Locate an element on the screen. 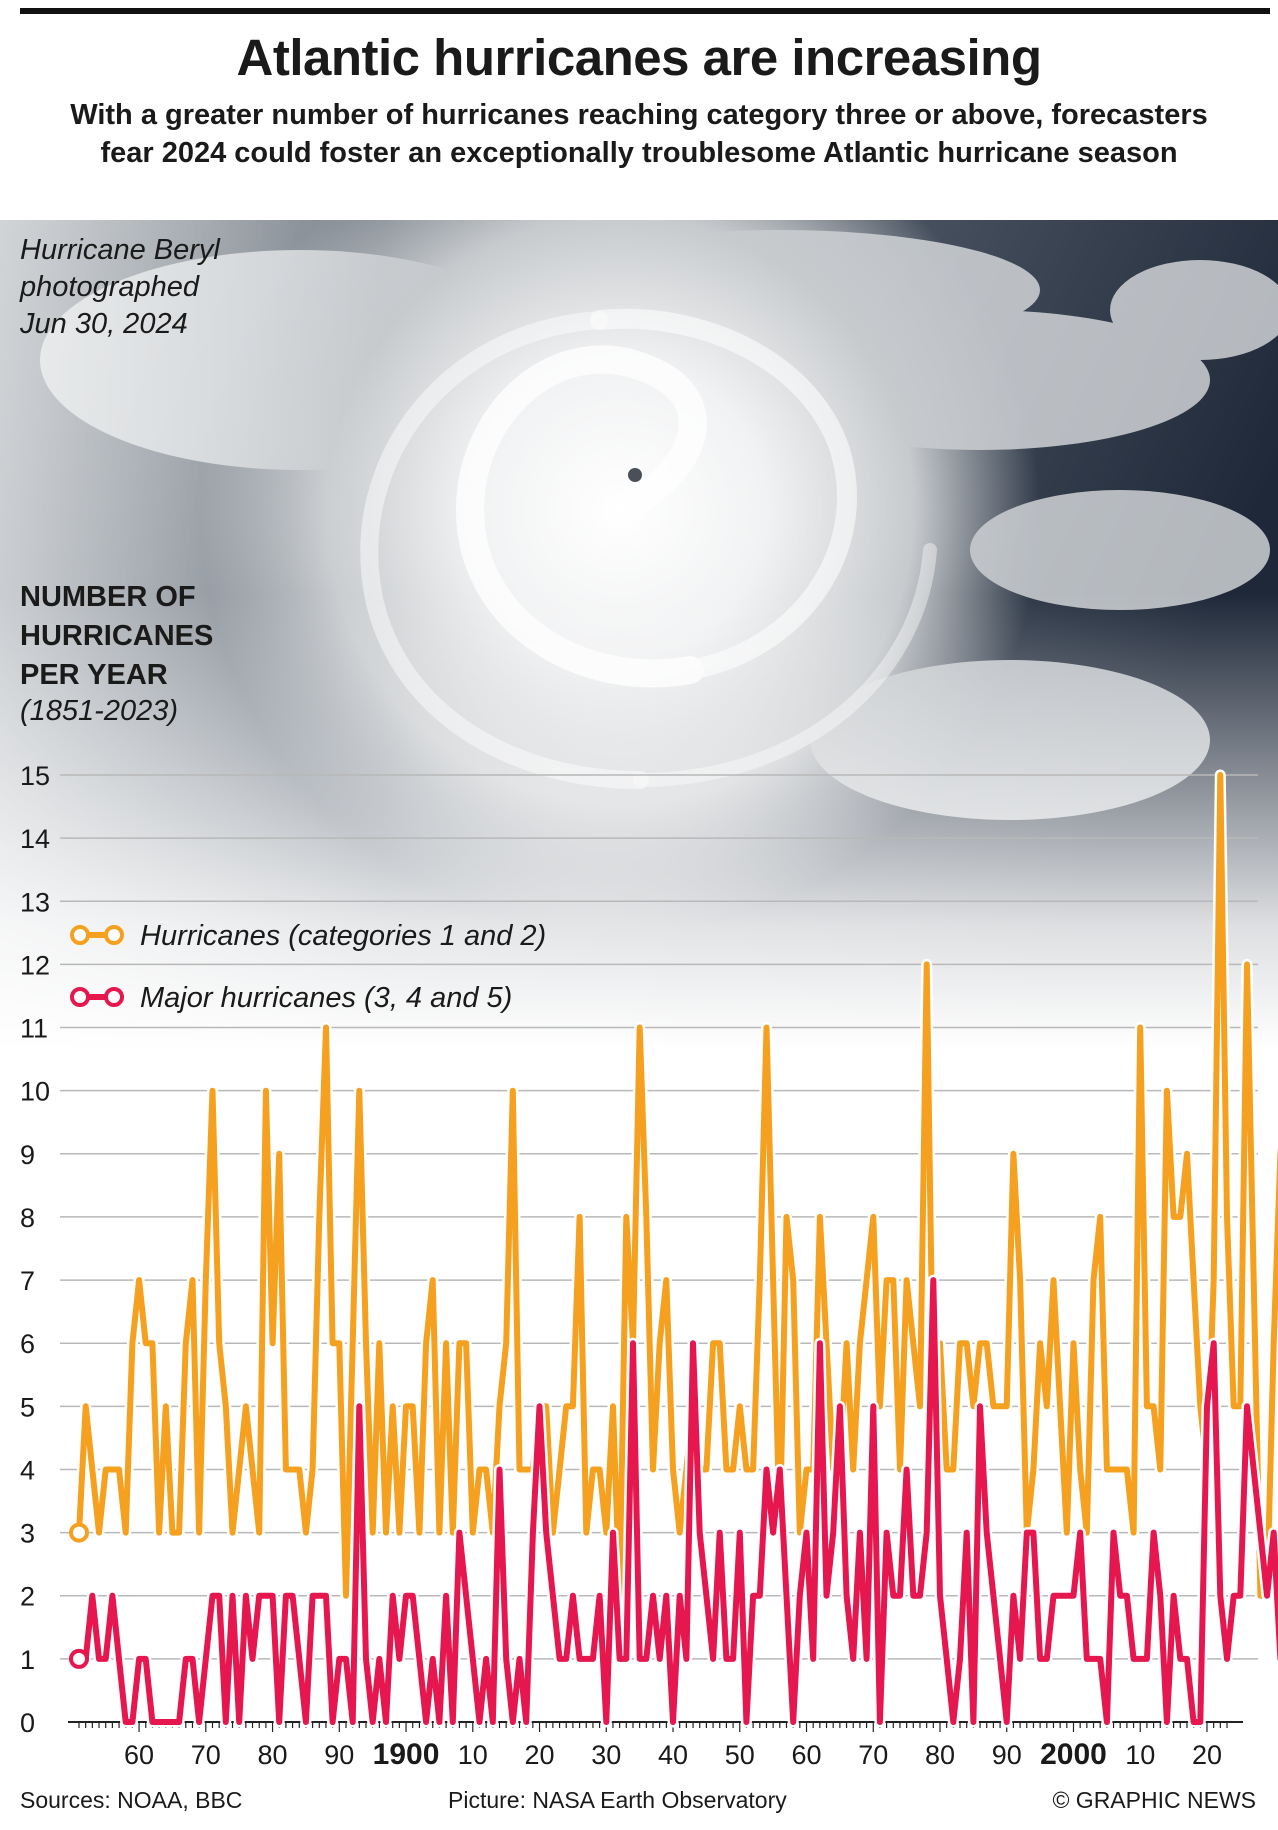 The width and height of the screenshot is (1278, 1830). y-tick-label: 6 is located at coordinates (27, 1344).